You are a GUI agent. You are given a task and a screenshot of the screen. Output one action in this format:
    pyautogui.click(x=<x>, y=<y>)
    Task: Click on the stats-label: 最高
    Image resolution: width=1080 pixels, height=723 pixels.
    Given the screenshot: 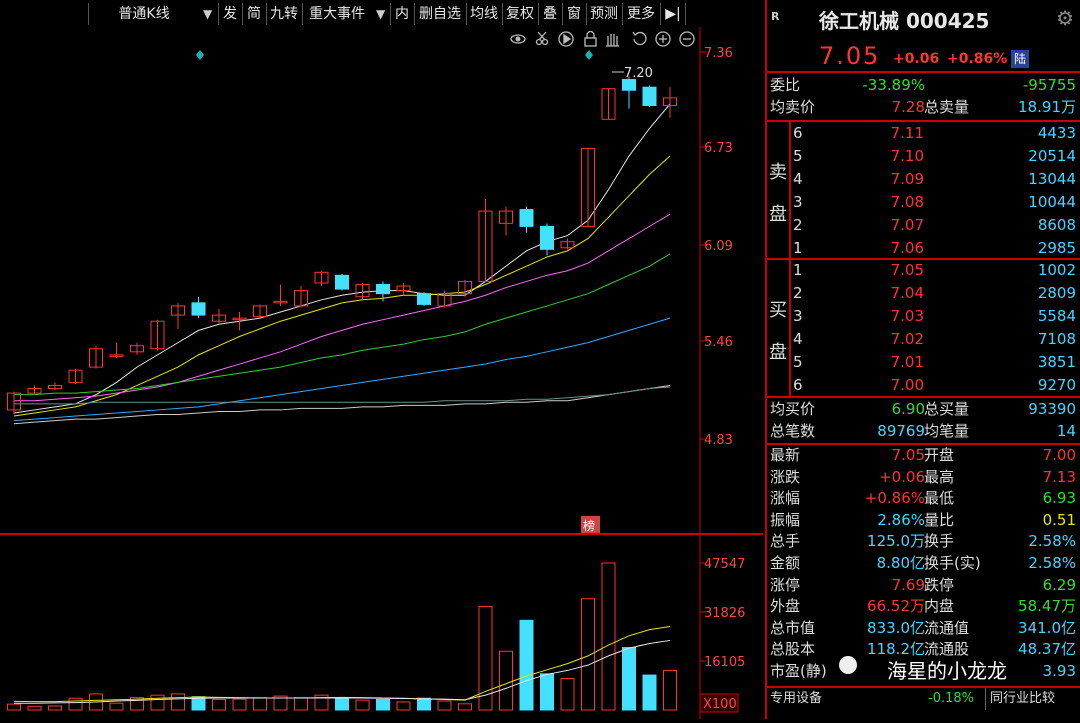 What is the action you would take?
    pyautogui.click(x=939, y=476)
    